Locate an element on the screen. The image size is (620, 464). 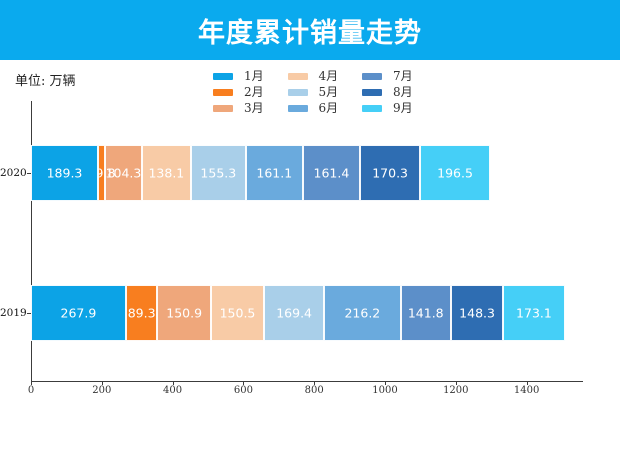
segment-value-label: 169.4 is located at coordinates (294, 313).